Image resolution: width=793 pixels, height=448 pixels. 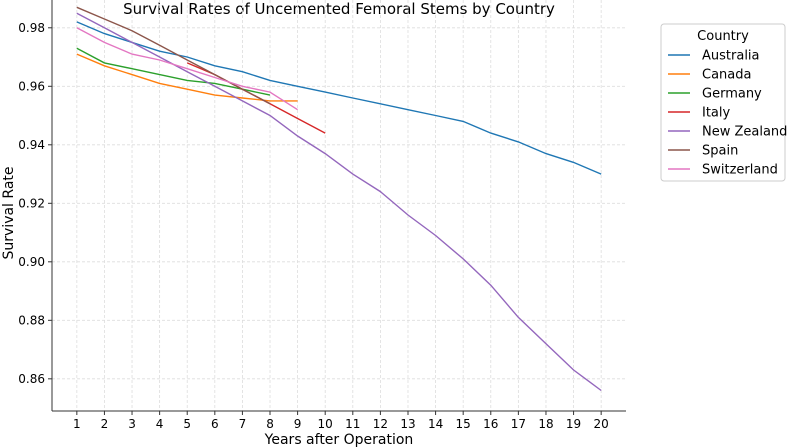 What do you see at coordinates (270, 424) in the screenshot?
I see `x-tick-label: 8` at bounding box center [270, 424].